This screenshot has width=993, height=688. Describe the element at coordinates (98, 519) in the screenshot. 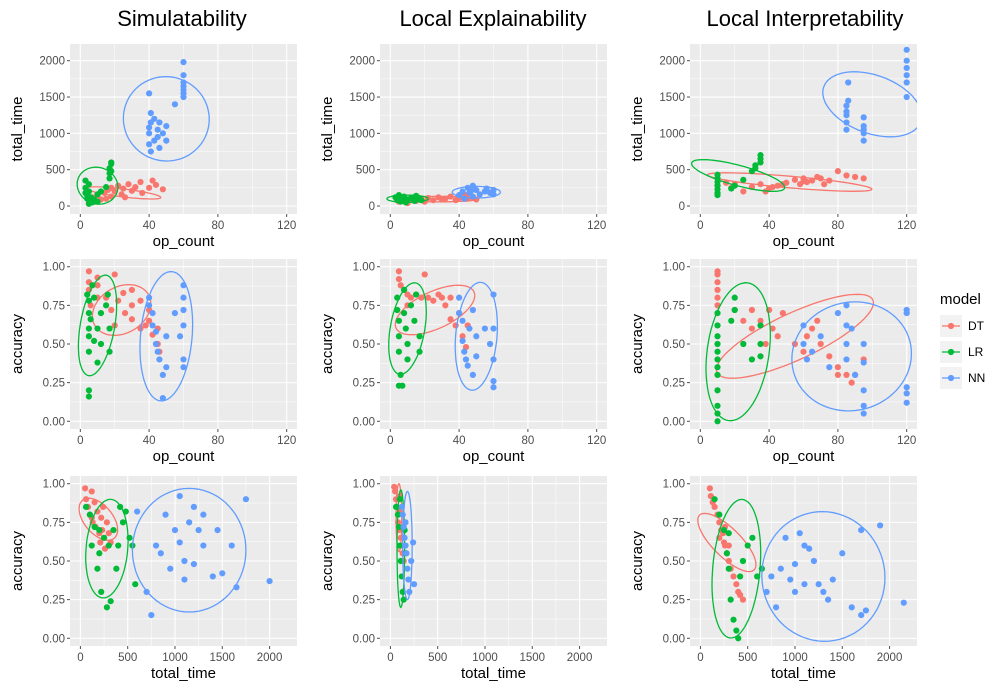

I see `ellipse-dt` at that location.